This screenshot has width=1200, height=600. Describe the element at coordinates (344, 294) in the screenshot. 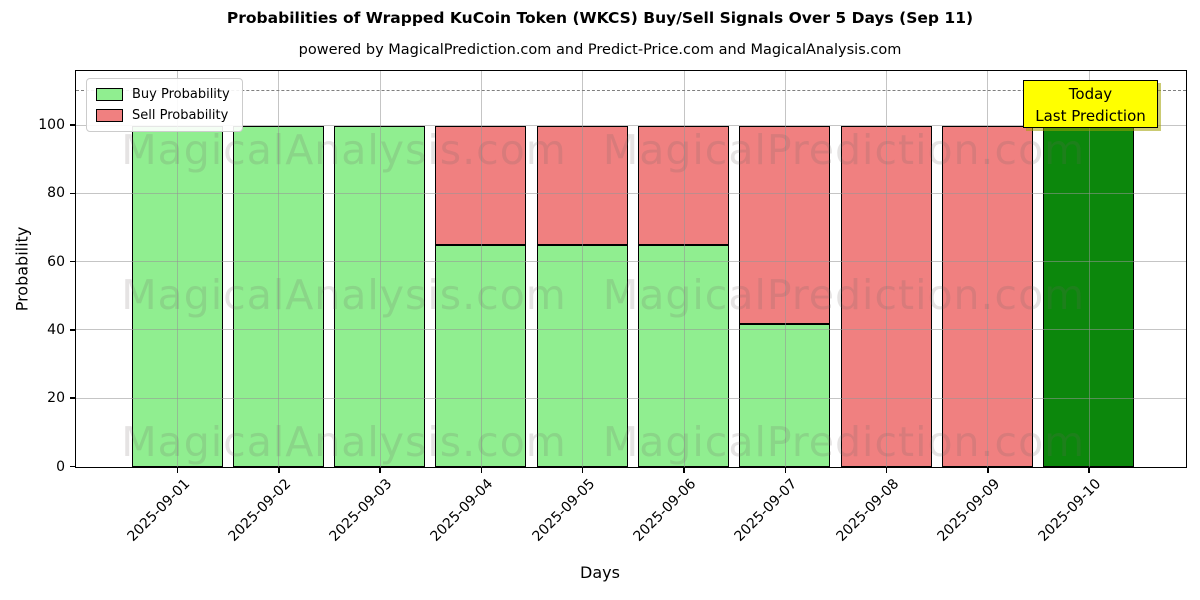

I see `watermark-analysis-row2: MagicalAnalysis.com` at that location.